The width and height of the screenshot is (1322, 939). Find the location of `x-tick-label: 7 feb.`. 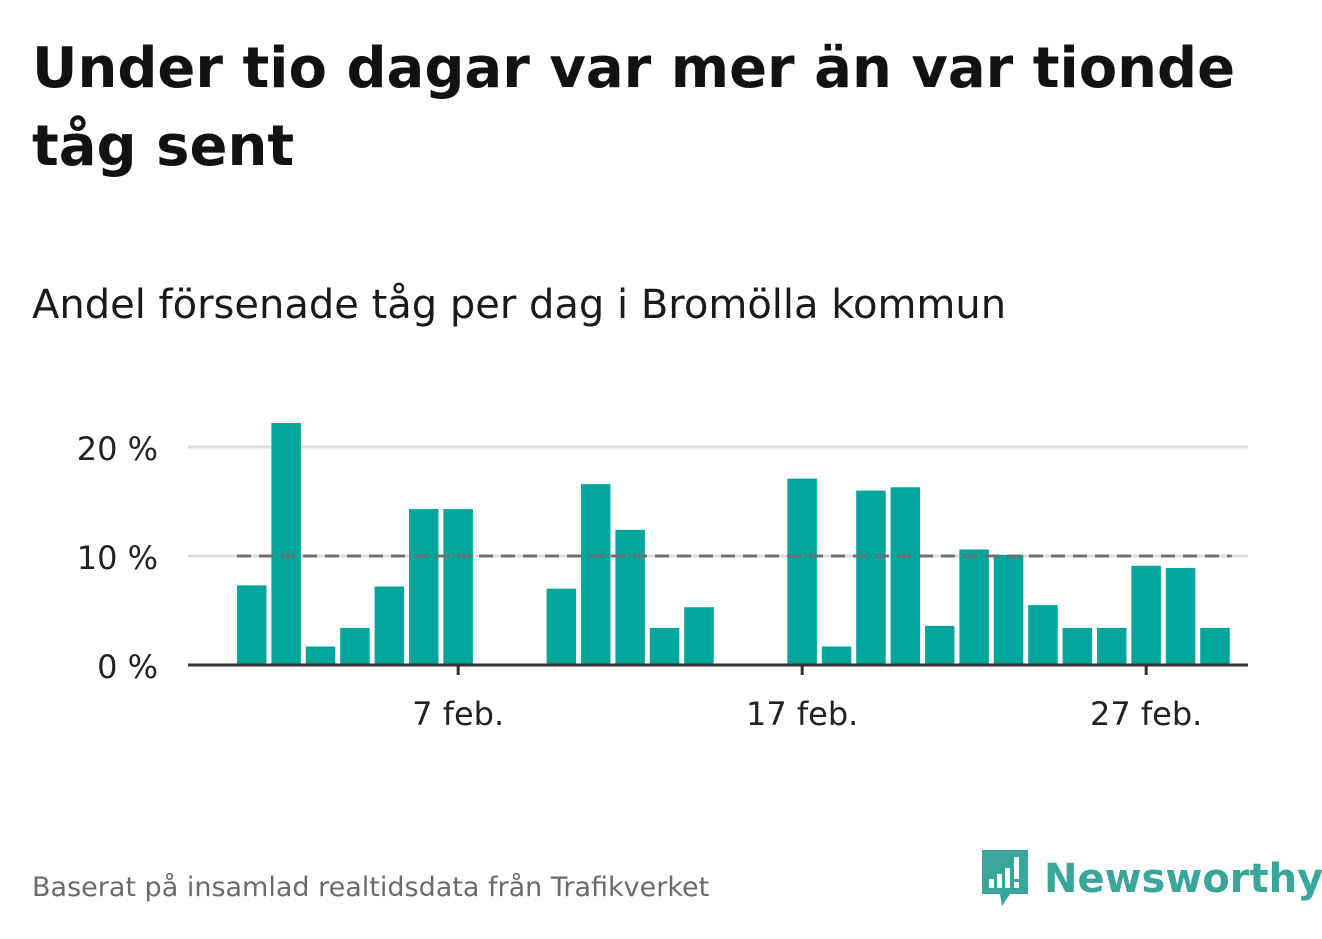

x-tick-label: 7 feb. is located at coordinates (458, 714).